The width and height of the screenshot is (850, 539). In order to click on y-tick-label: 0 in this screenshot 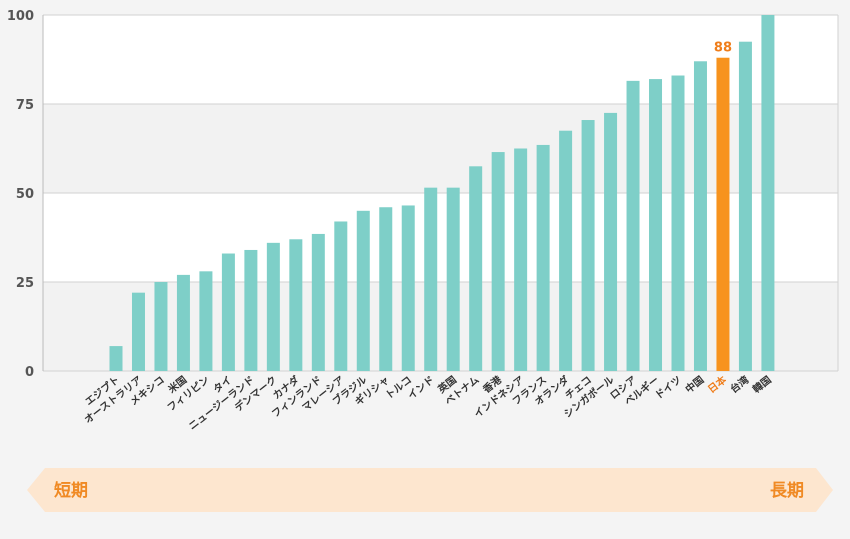, I will do `click(29, 372)`.